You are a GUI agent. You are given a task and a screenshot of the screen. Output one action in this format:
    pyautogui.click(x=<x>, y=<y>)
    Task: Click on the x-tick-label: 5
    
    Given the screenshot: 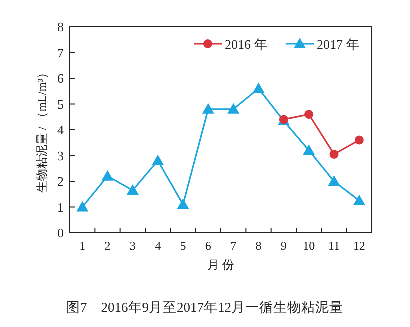 What is the action you would take?
    pyautogui.click(x=183, y=246)
    